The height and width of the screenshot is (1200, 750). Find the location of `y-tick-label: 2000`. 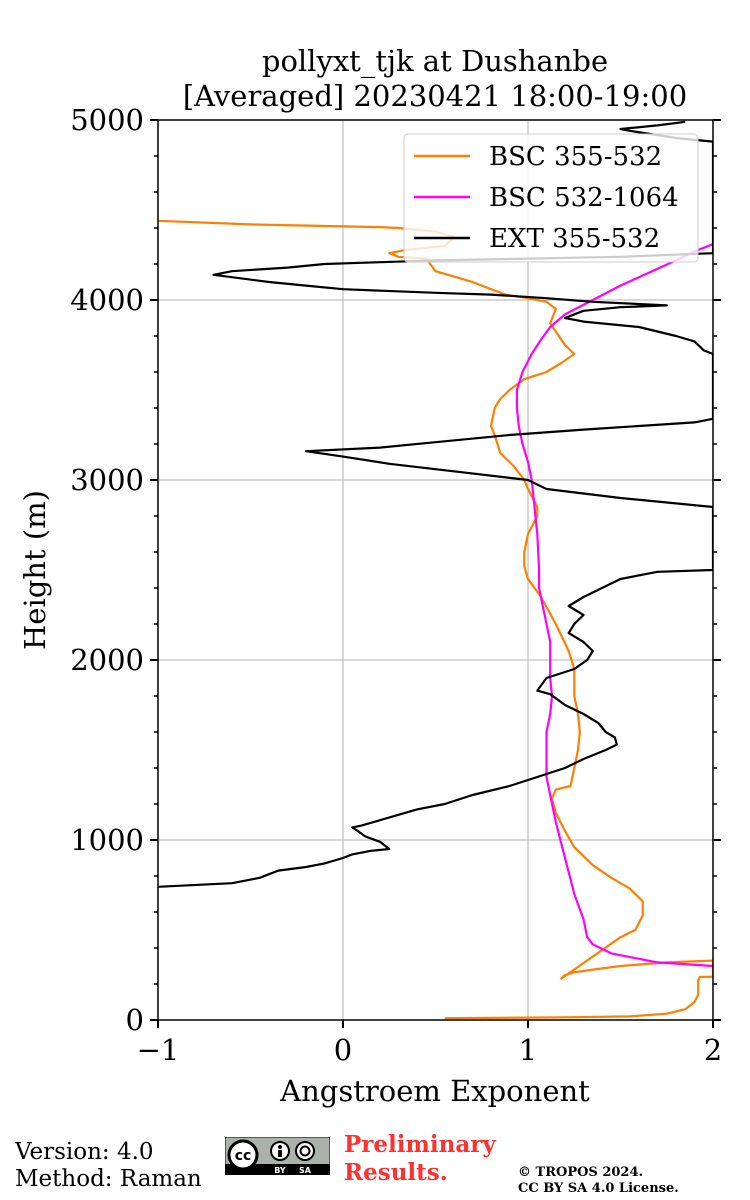

y-tick-label: 2000 is located at coordinates (107, 660).